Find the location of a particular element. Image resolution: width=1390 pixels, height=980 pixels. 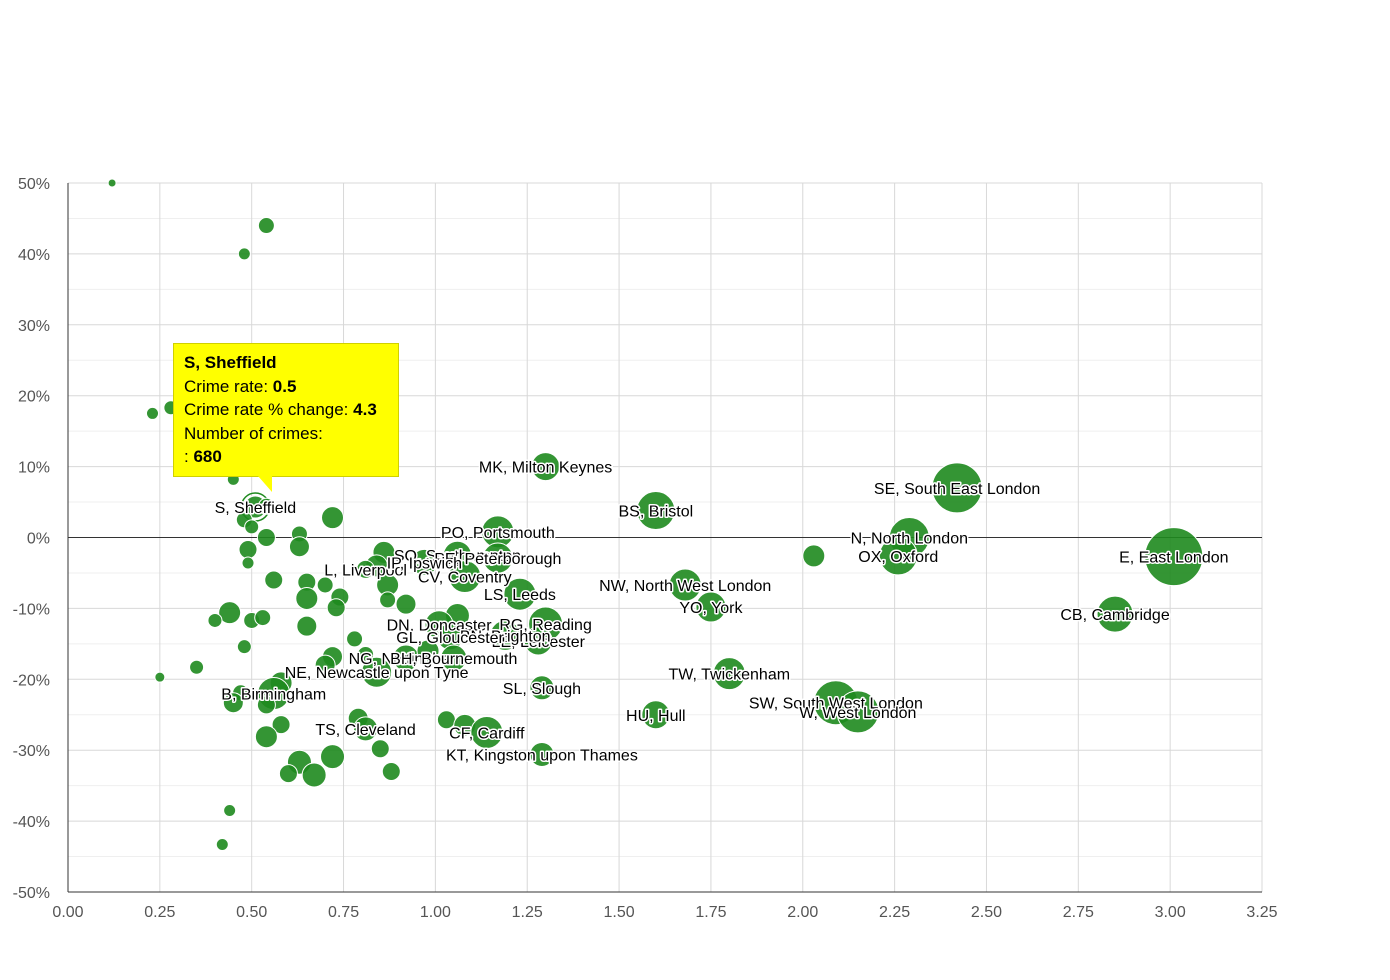

y-tick-label: -40% is located at coordinates (31, 822).